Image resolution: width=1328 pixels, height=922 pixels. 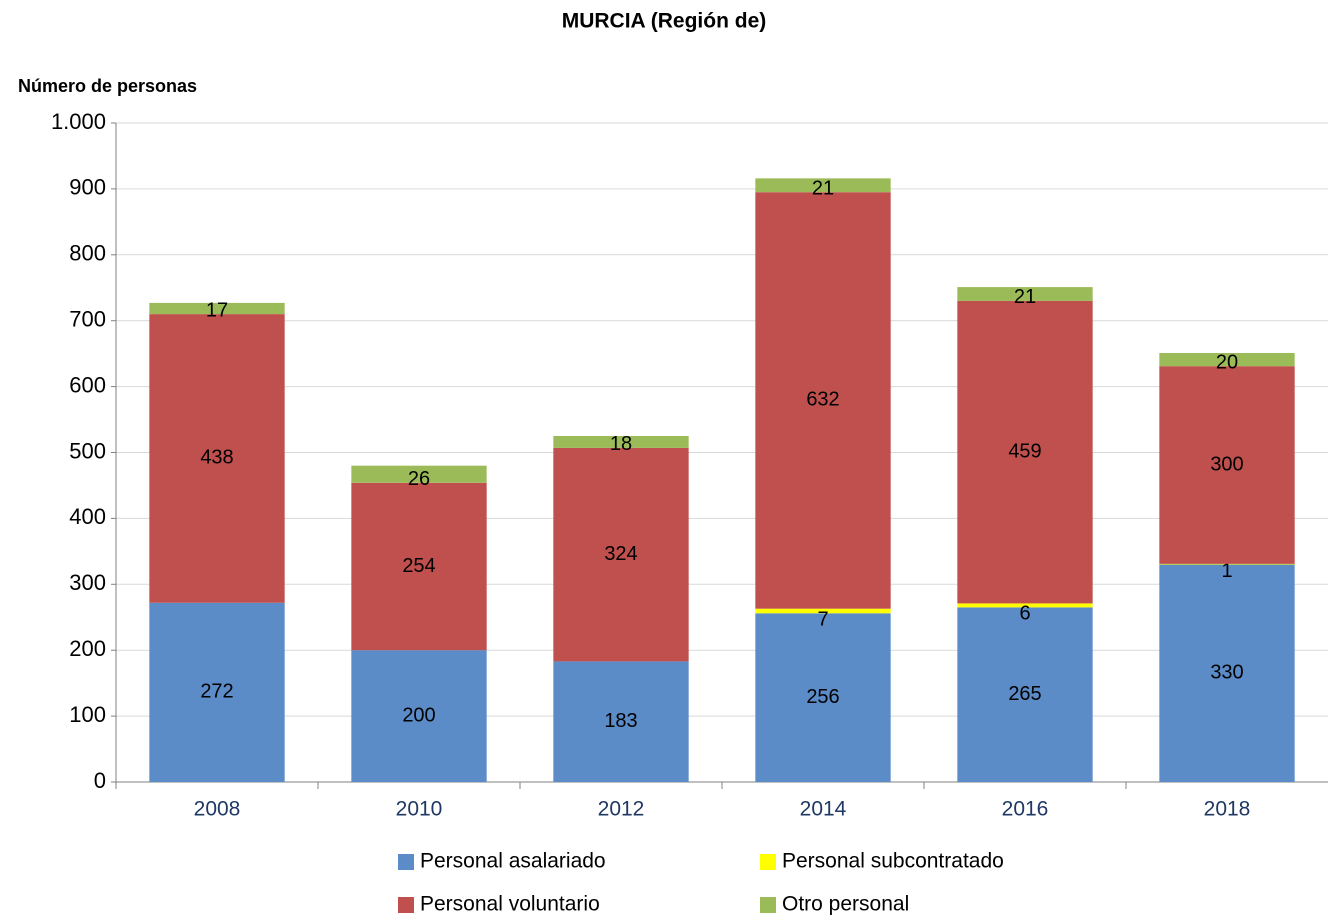 I want to click on data-label: 7, so click(x=822, y=620).